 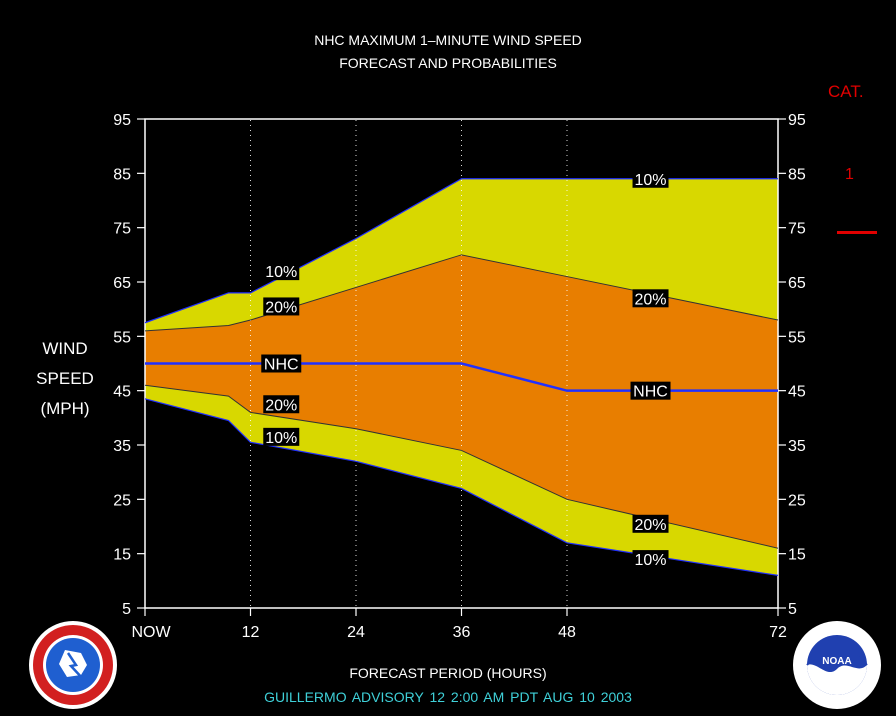 What do you see at coordinates (797, 392) in the screenshot?
I see `y-tick-label-right: 45` at bounding box center [797, 392].